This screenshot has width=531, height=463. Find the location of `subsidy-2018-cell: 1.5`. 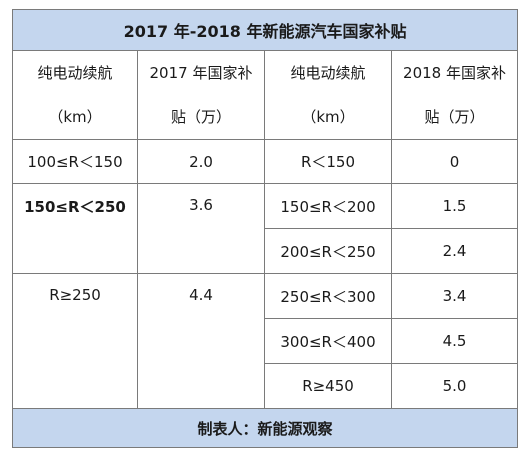

subsidy-2018-cell: 1.5 is located at coordinates (454, 206).